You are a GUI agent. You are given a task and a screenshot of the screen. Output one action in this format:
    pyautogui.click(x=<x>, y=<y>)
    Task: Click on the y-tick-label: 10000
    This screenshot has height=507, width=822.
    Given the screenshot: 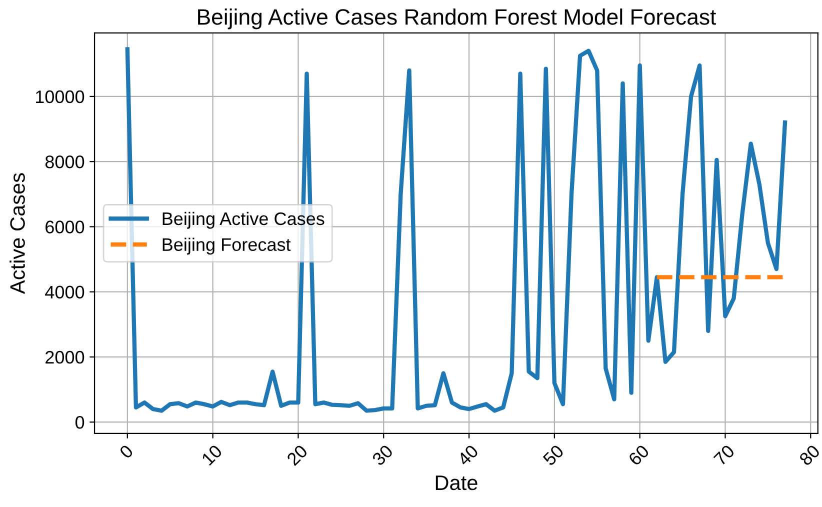 What is the action you would take?
    pyautogui.click(x=60, y=97)
    